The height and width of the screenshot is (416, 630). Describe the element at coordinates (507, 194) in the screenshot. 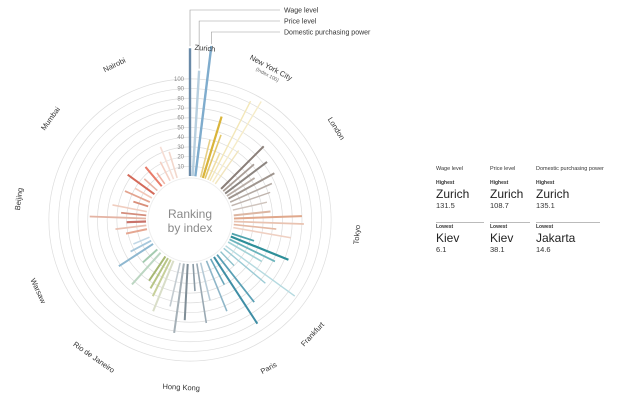

I see `summary-city: Zurich` at that location.